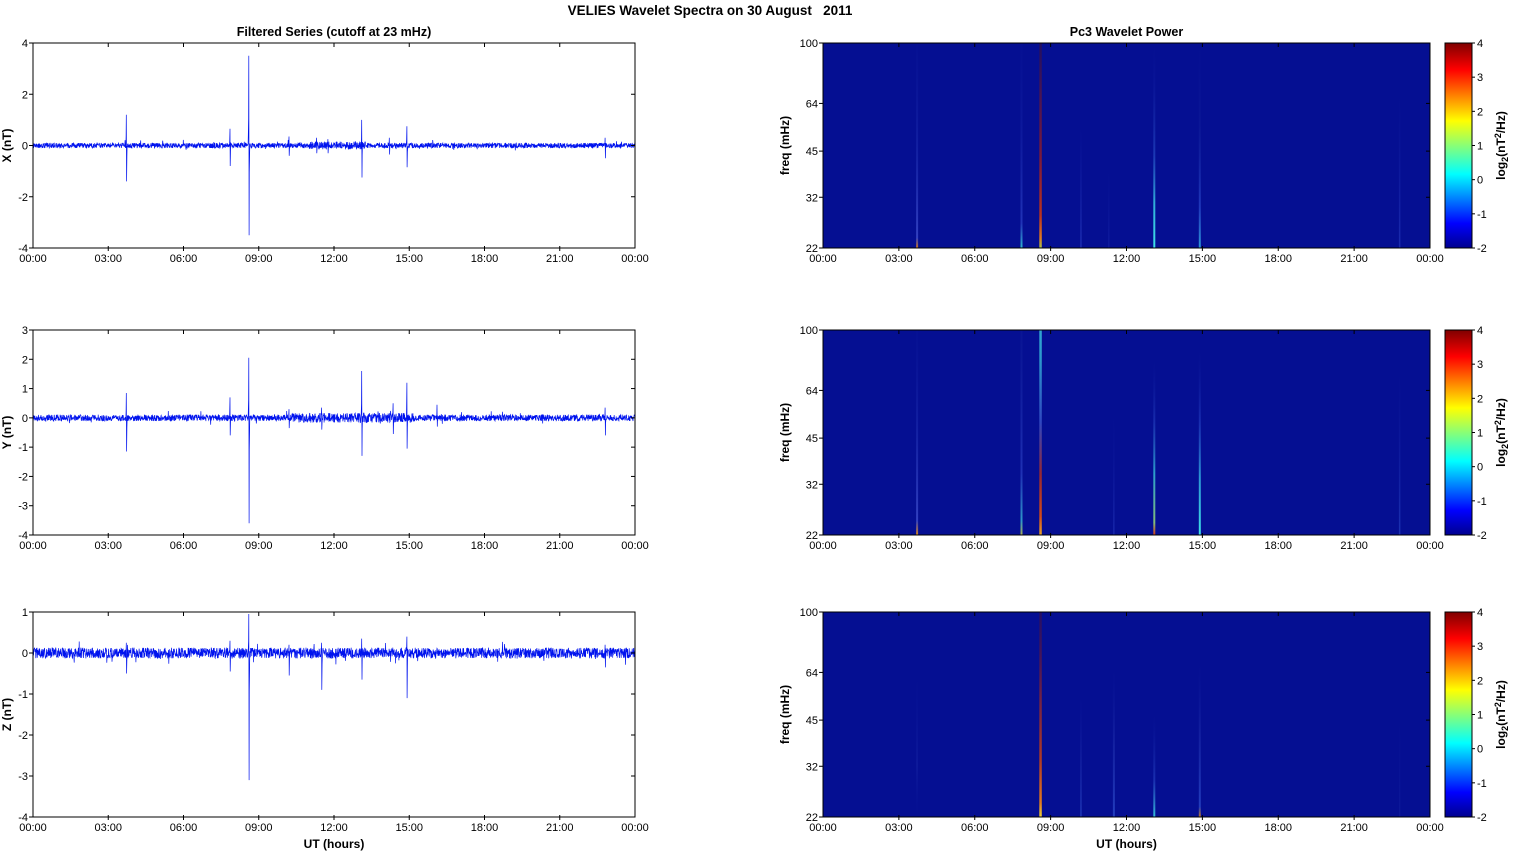 Image resolution: width=1515 pixels, height=851 pixels. I want to click on figure-title: VELIES Wavelet Spectra on 30 August 2011, so click(710, 10).